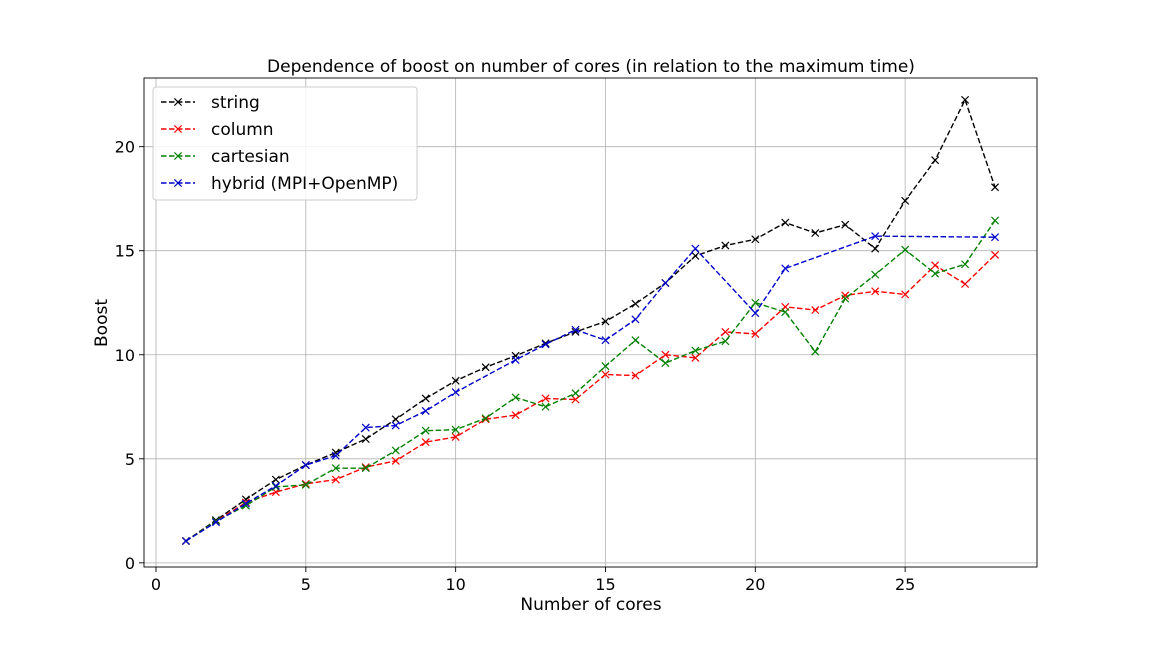 The image size is (1152, 648). I want to click on x-tick-label: 10, so click(455, 584).